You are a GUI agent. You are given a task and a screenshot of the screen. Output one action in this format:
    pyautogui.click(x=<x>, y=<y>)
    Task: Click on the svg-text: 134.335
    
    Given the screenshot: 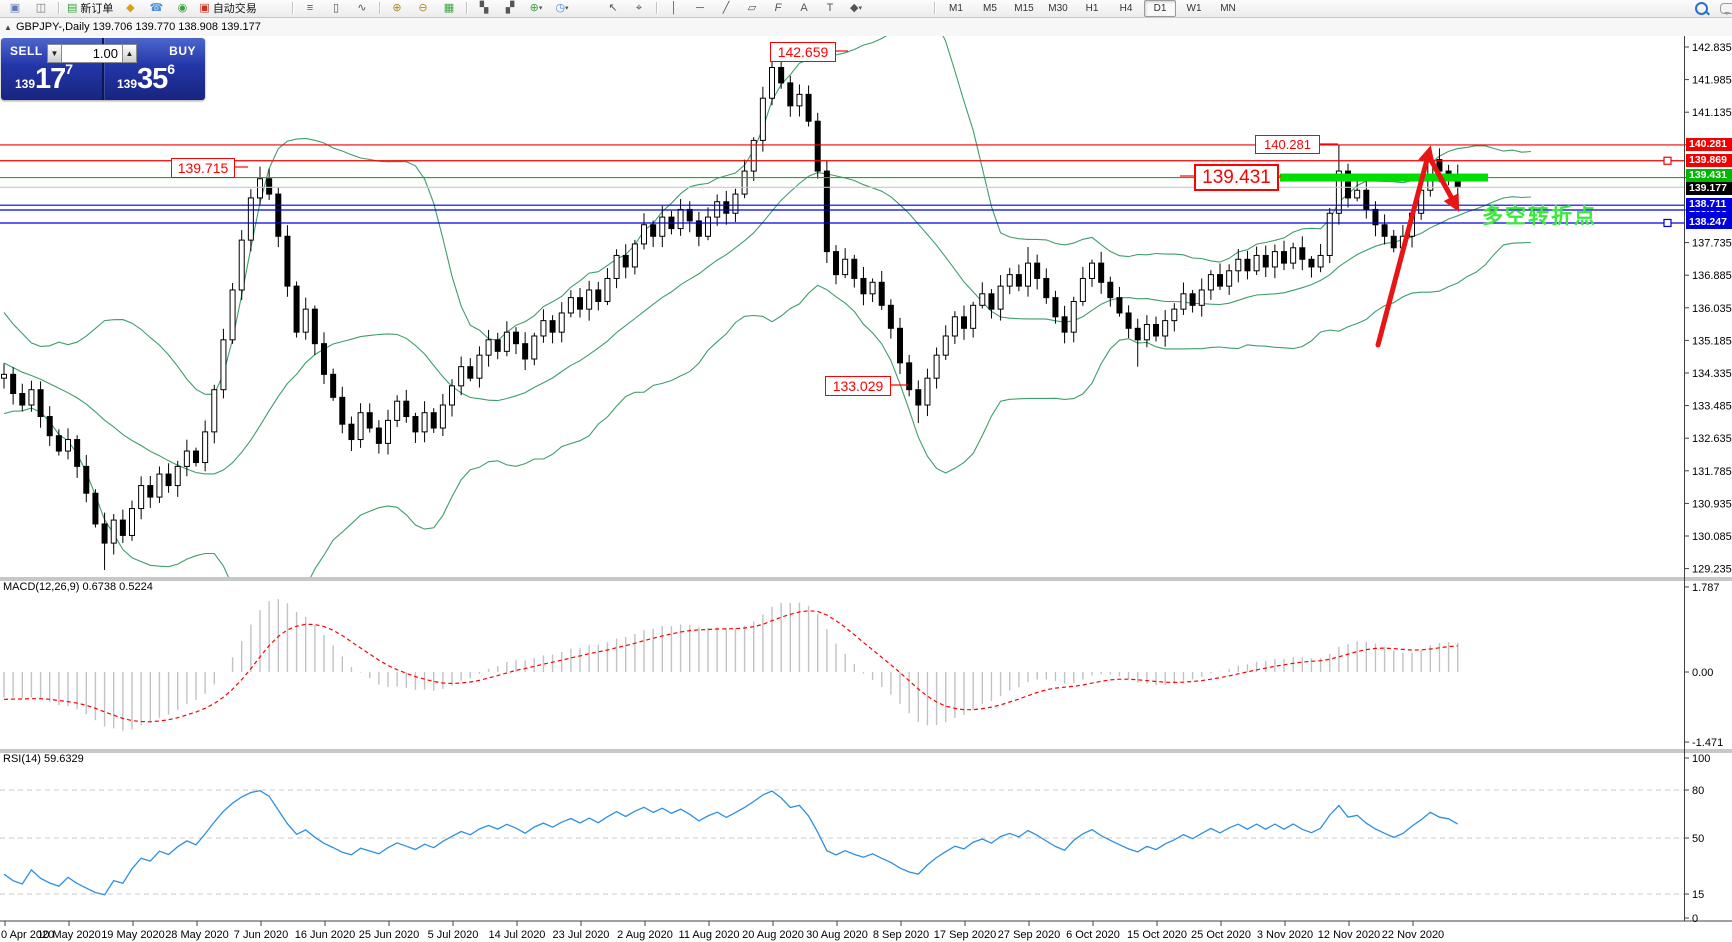 What is the action you would take?
    pyautogui.click(x=1712, y=374)
    